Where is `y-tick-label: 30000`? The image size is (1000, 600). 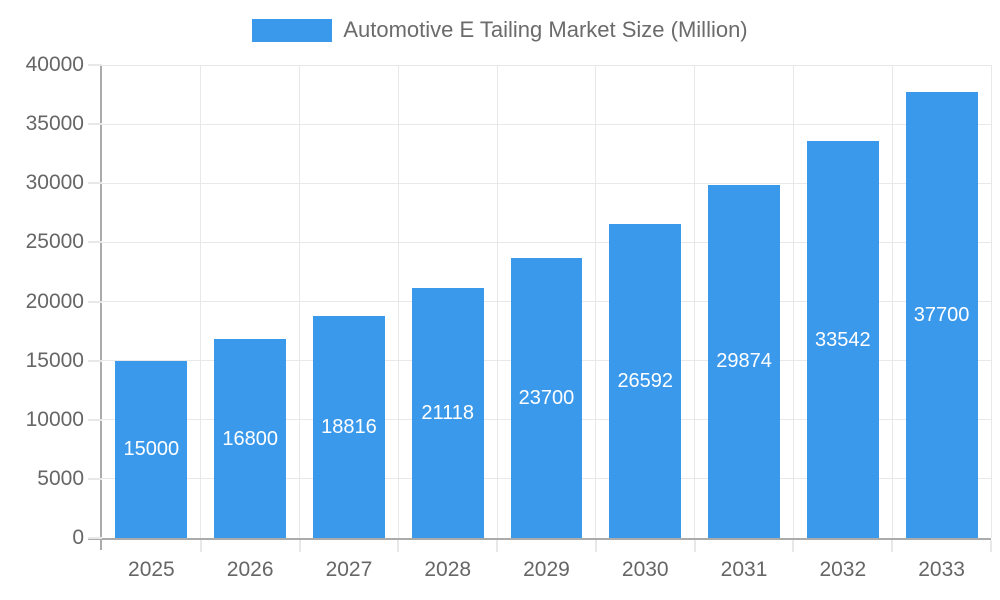
y-tick-label: 30000 is located at coordinates (54, 183).